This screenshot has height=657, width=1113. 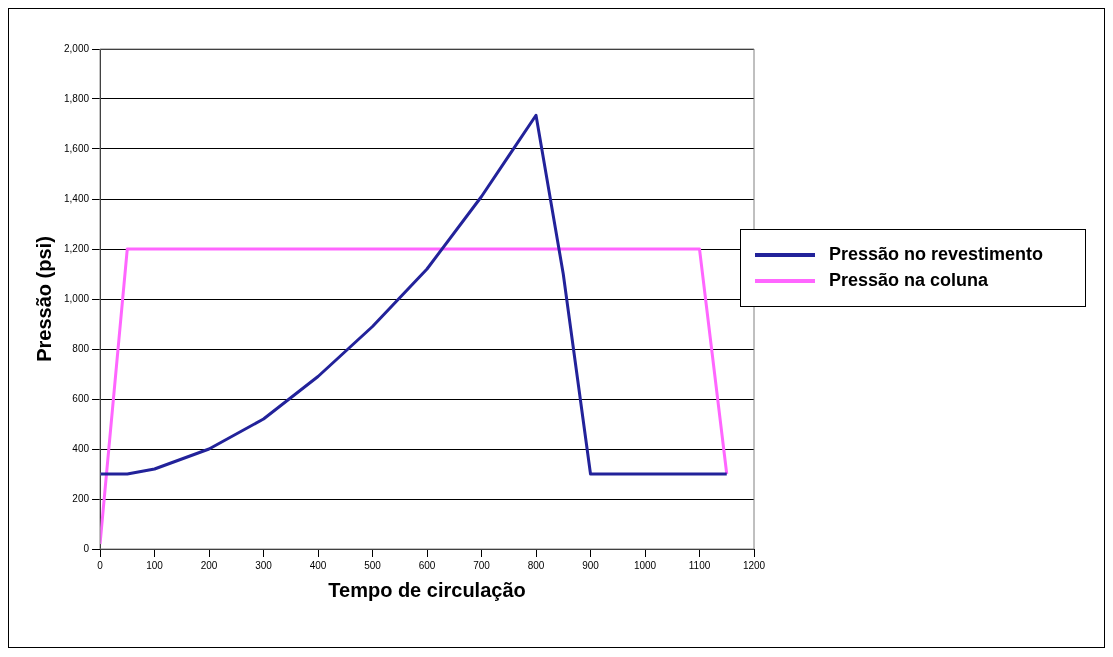 I want to click on x-tick-label: 100, so click(x=155, y=565).